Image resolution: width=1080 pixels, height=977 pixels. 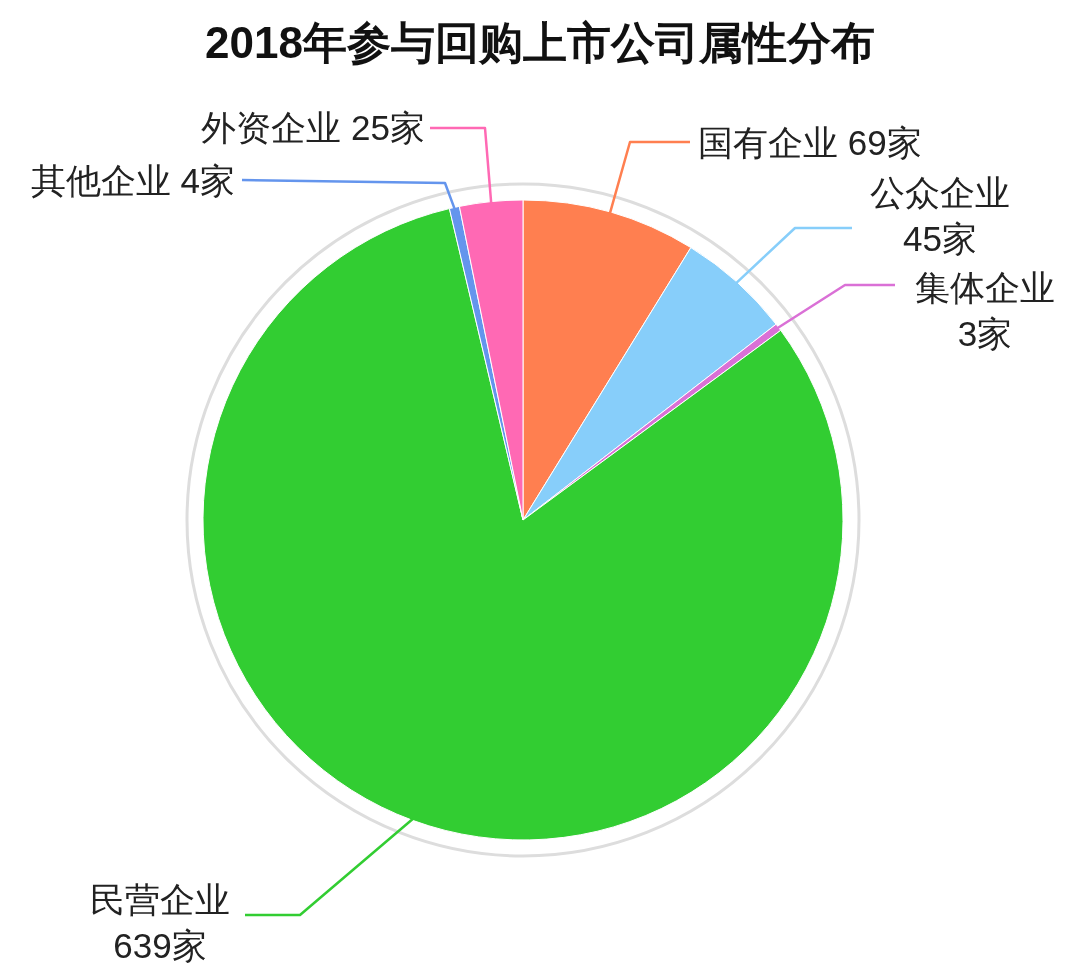 What do you see at coordinates (810, 142) in the screenshot?
I see `slice-label: 国有企业 69家` at bounding box center [810, 142].